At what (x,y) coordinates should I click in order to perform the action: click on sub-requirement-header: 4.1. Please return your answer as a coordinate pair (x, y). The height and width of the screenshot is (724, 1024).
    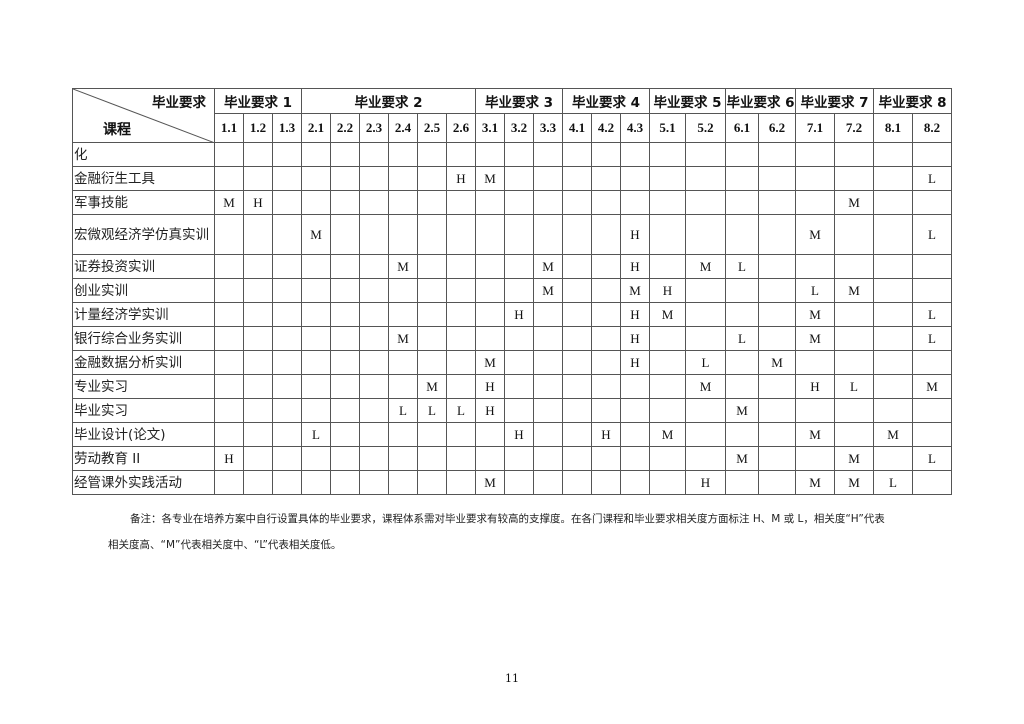
    Looking at the image, I should click on (577, 128).